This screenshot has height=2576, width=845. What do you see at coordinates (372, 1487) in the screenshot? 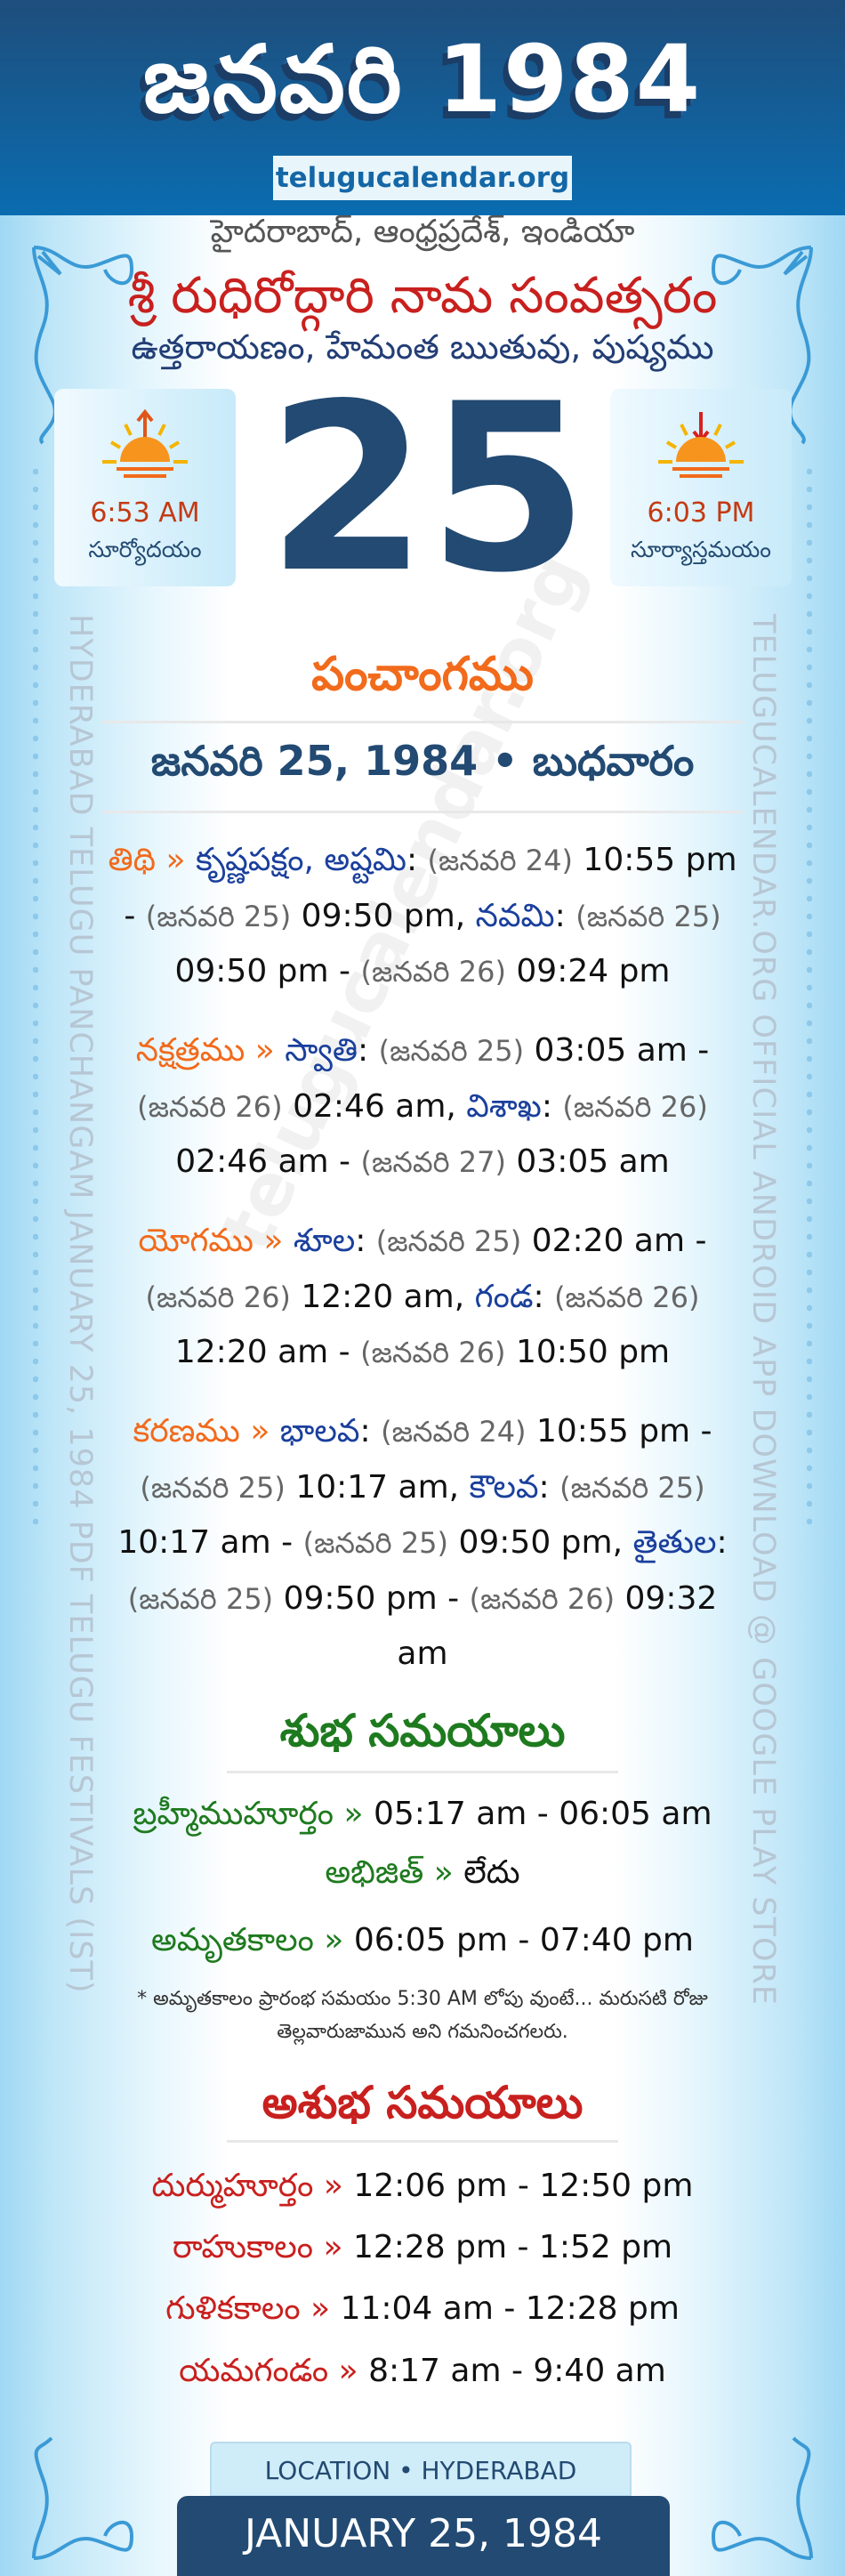
I see `end-time: 10:17 am` at bounding box center [372, 1487].